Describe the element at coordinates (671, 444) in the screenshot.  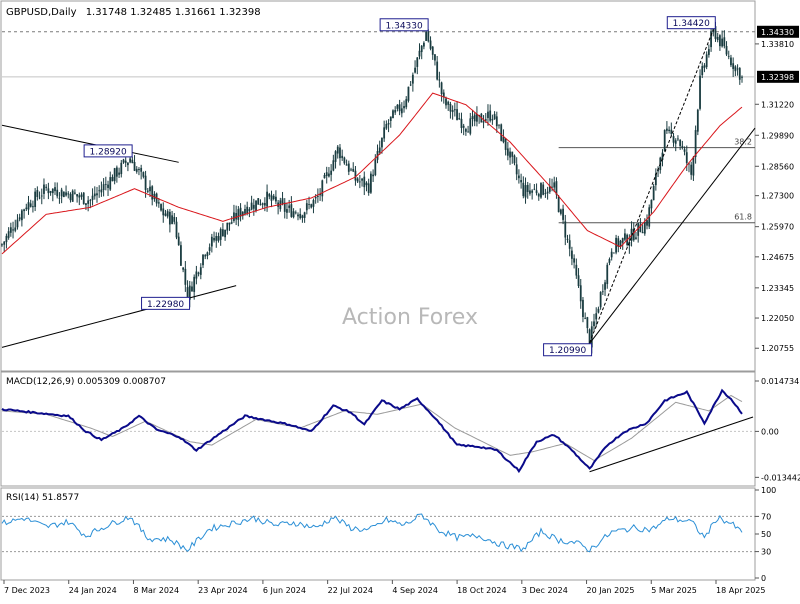
I see `macd-trendline` at that location.